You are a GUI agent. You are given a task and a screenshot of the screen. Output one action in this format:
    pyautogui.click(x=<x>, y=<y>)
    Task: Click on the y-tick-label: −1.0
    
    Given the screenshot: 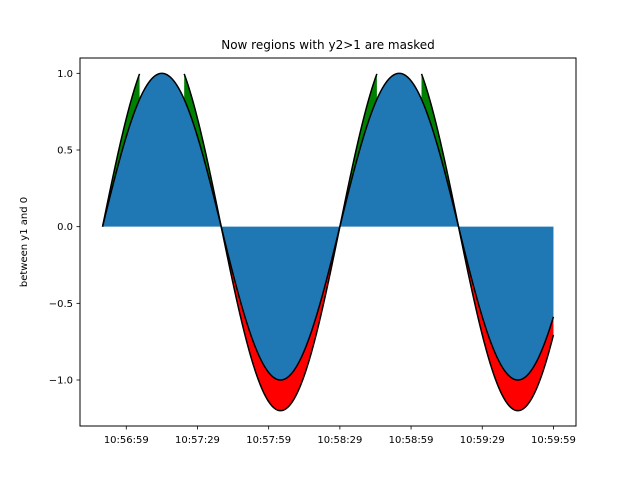 What is the action you would take?
    pyautogui.click(x=61, y=381)
    